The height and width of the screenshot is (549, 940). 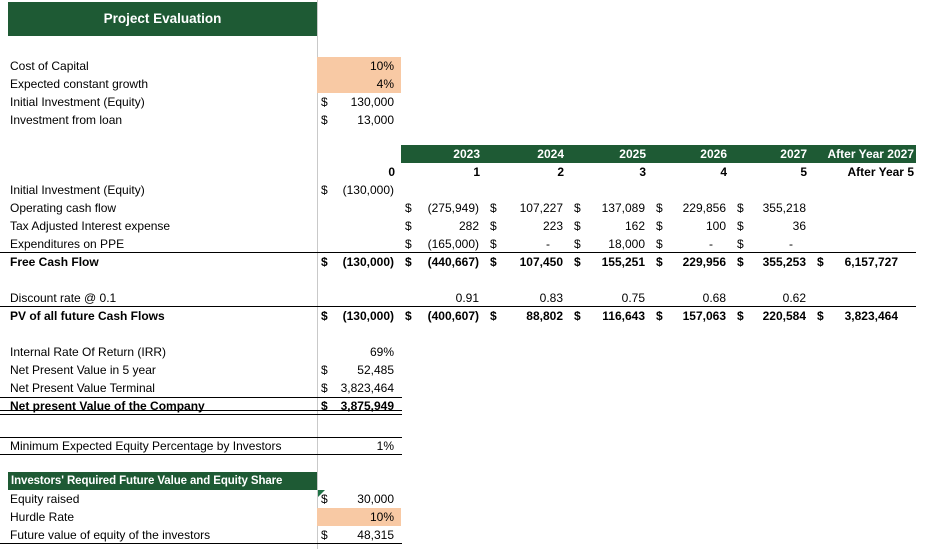 I want to click on year-header-cell: 2024, so click(x=550, y=154).